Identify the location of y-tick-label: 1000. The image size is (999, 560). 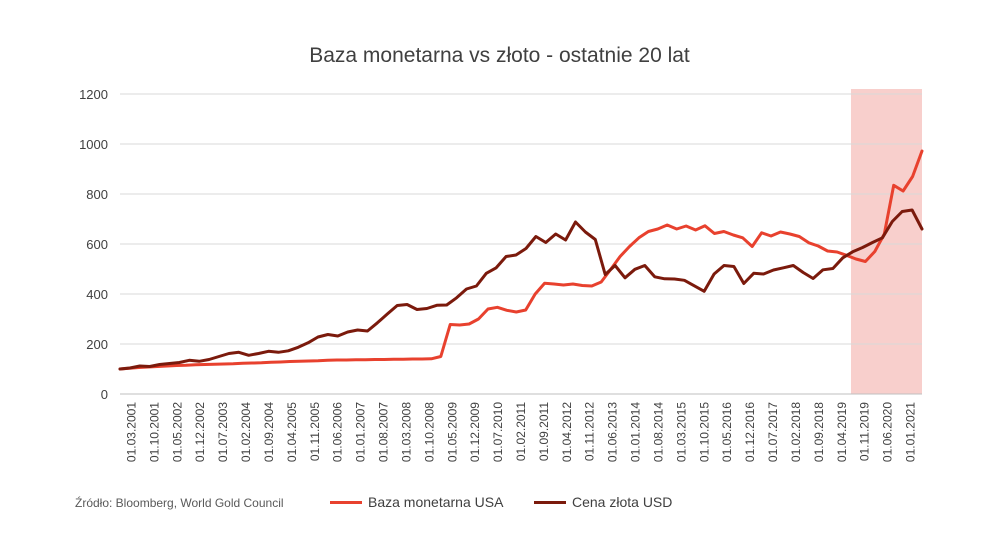
(93, 144).